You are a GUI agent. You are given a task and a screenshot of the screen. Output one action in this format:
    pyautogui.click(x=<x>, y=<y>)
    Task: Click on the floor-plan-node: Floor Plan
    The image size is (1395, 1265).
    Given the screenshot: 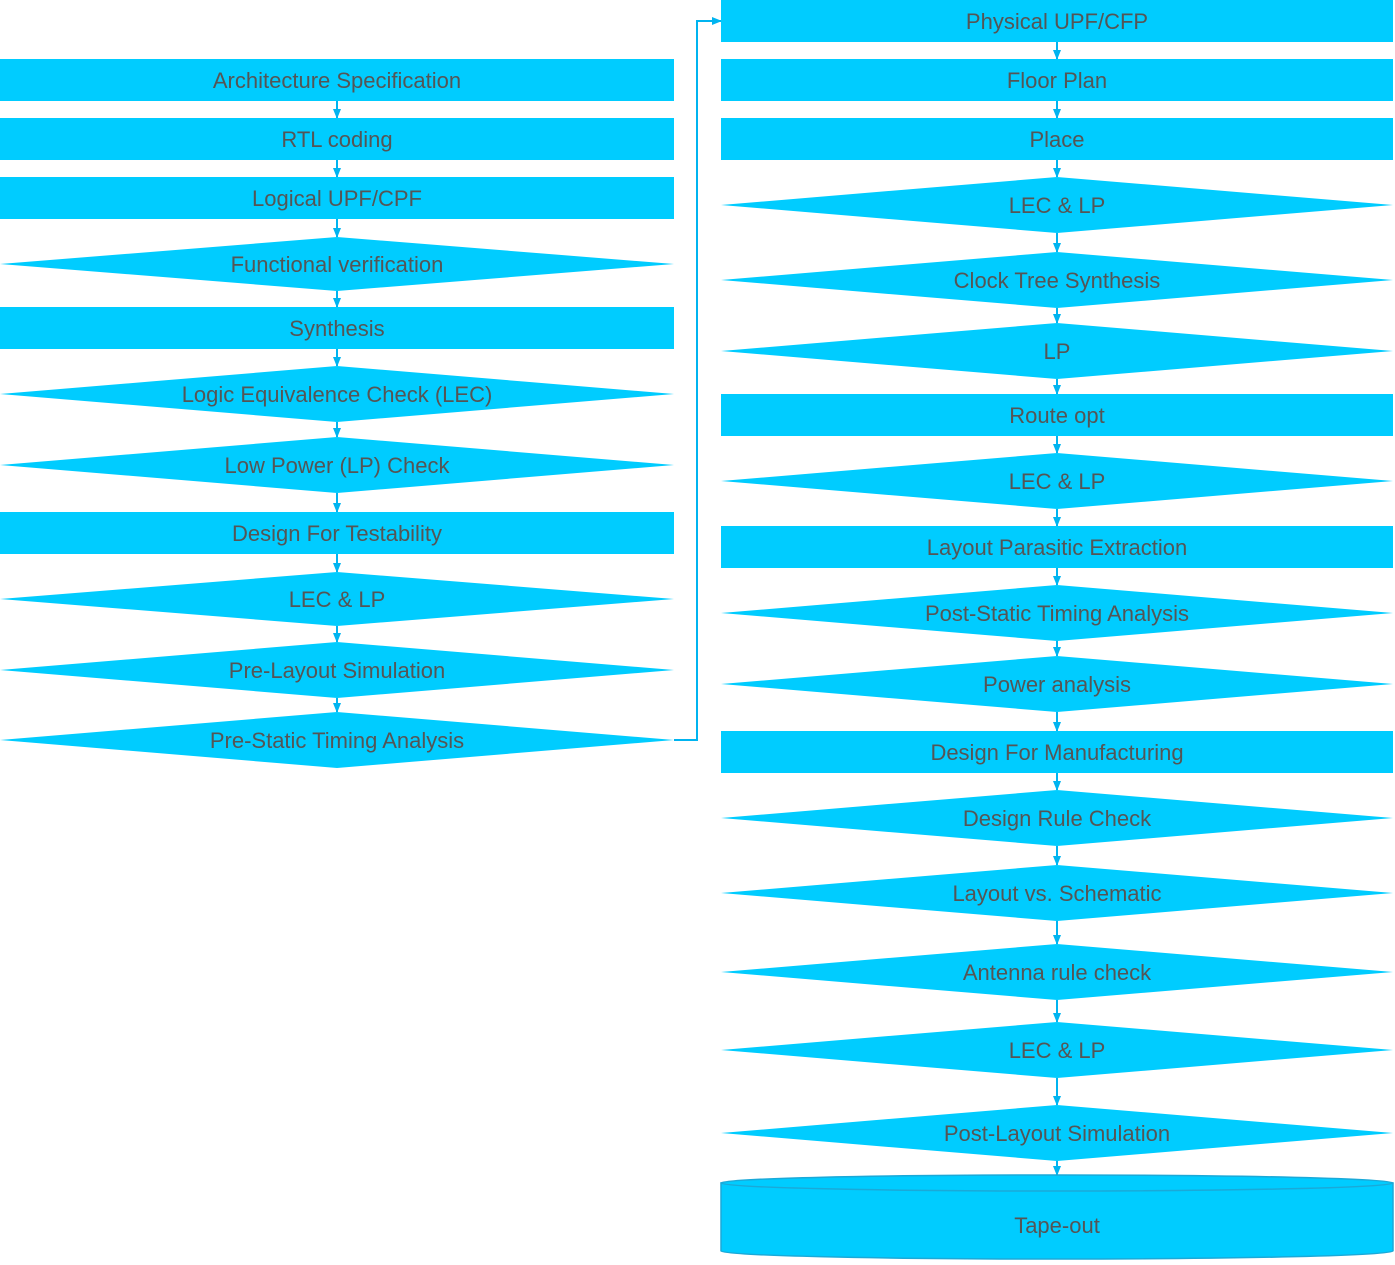 What is the action you would take?
    pyautogui.click(x=1057, y=80)
    